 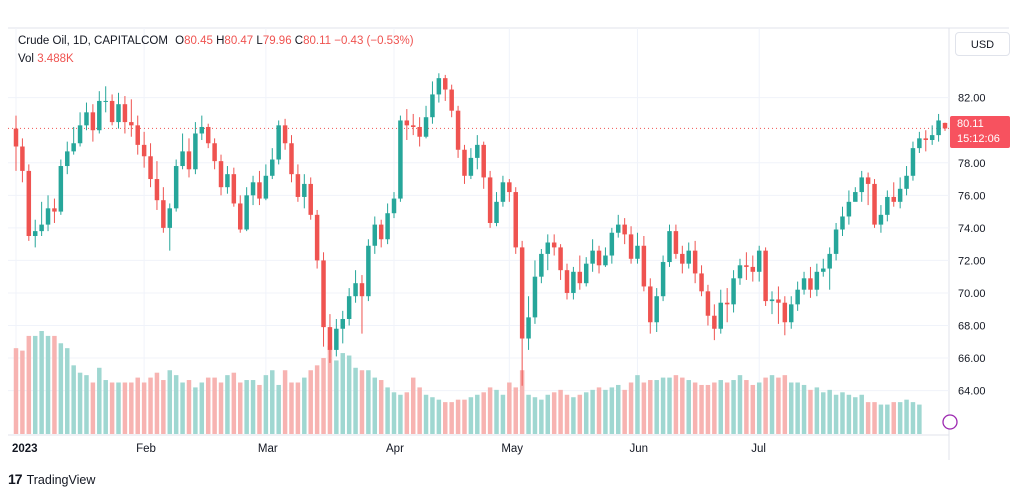 I want to click on y-tick-label: 66.00, so click(x=972, y=359).